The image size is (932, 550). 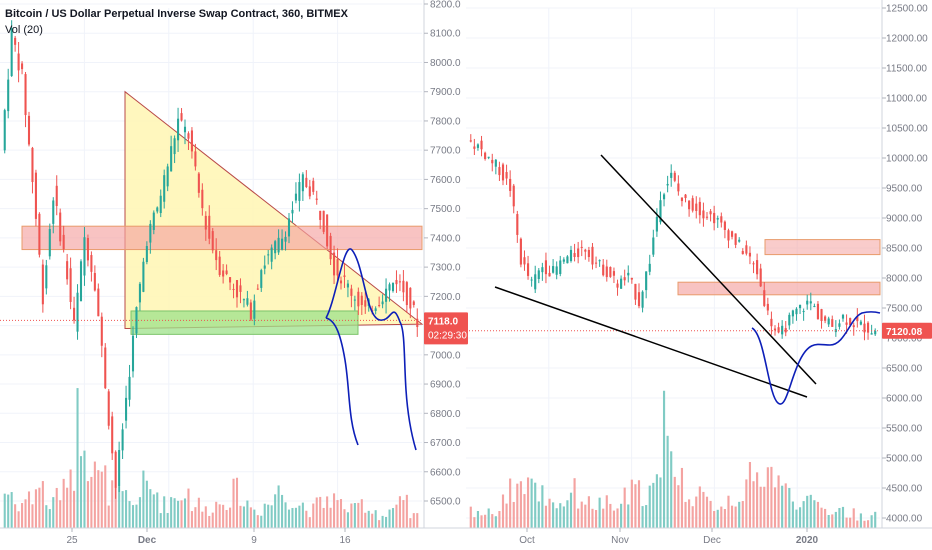 What do you see at coordinates (442, 537) in the screenshot?
I see `time-axes: 25 Dec 9 16 Oct Nov Dec 2020` at bounding box center [442, 537].